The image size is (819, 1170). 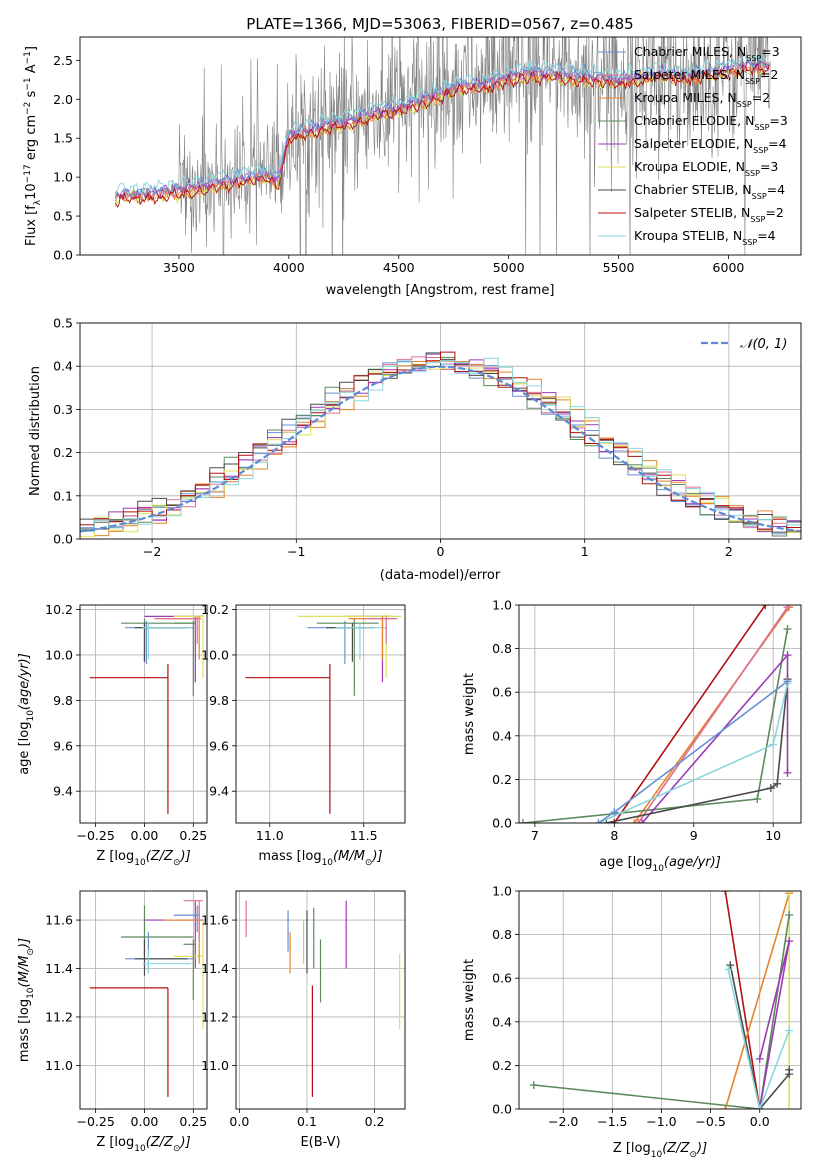 I want to click on x-tick-label: 3500, so click(x=179, y=267).